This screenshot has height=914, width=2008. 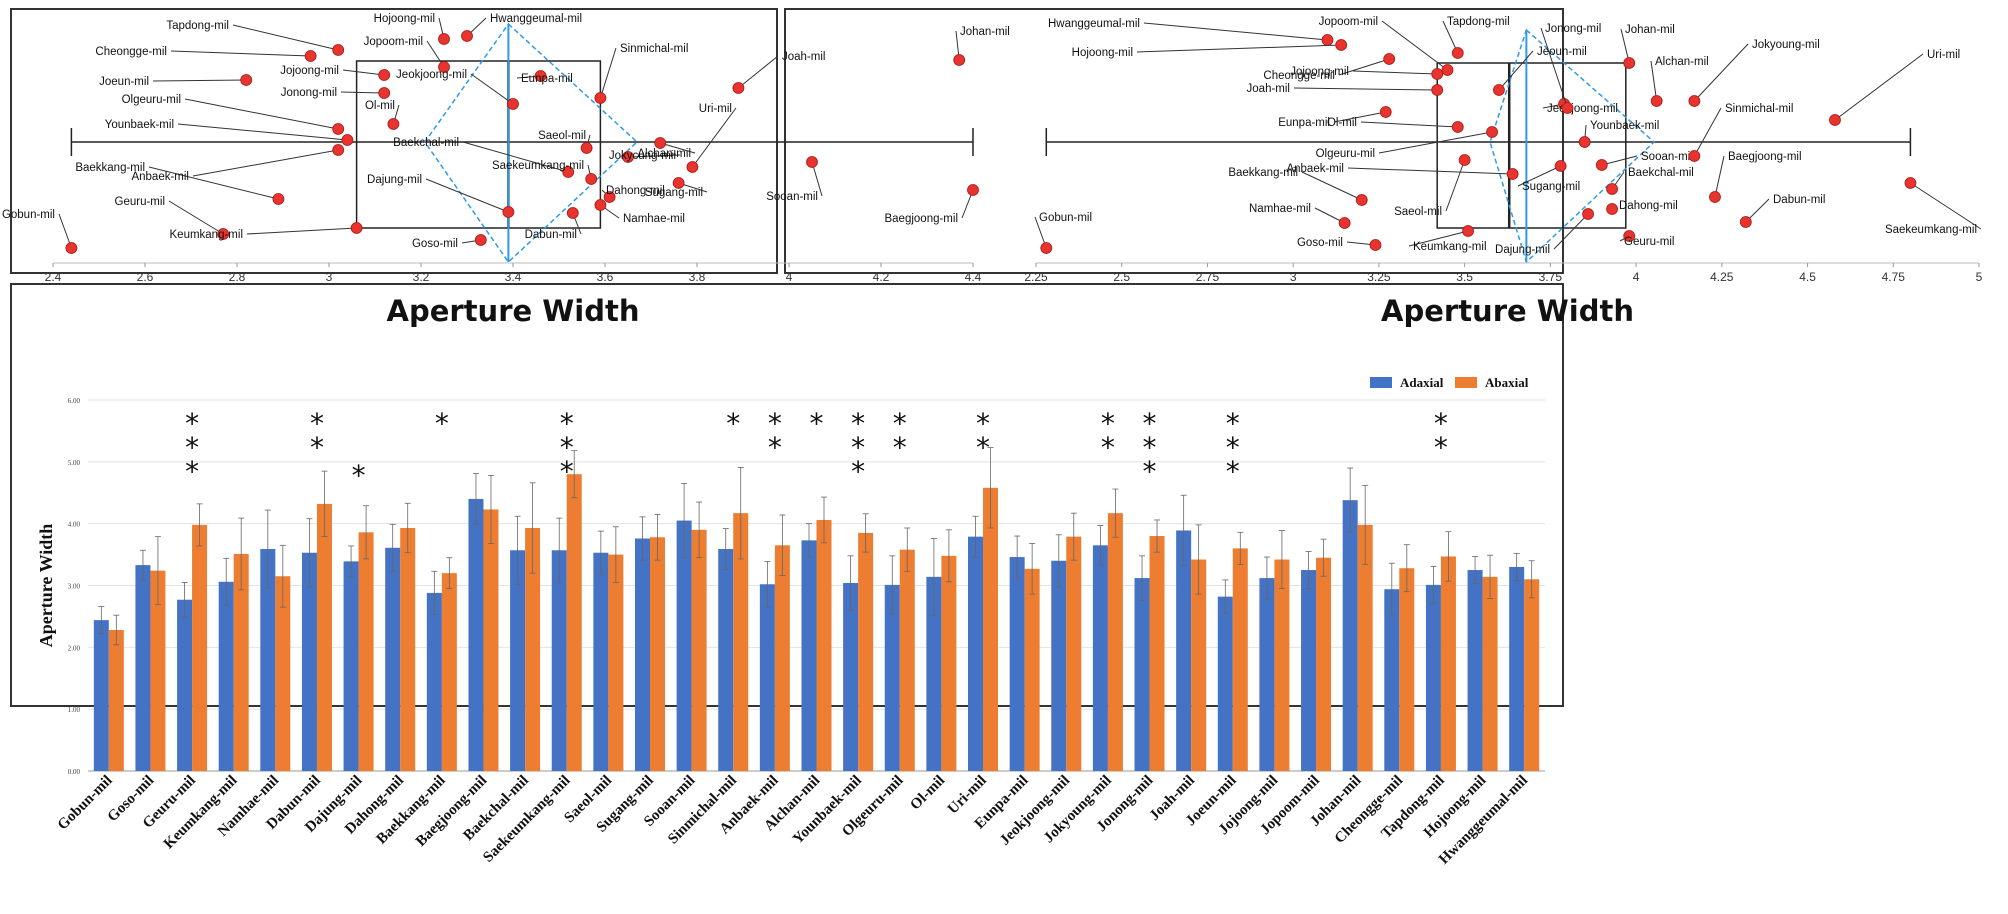 What do you see at coordinates (1063, 233) in the screenshot?
I see `data-point-Gobun-mil: Gobun-mil` at bounding box center [1063, 233].